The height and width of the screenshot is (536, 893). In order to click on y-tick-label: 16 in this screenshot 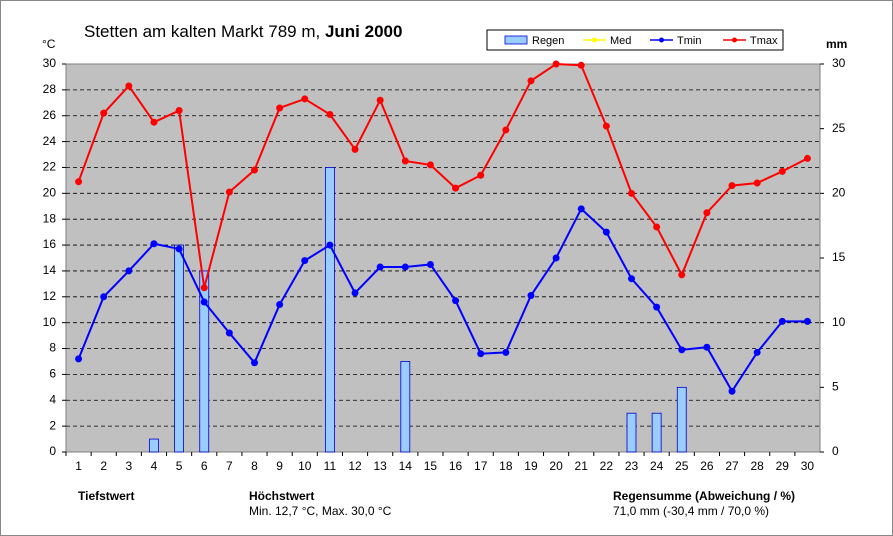, I will do `click(50, 244)`.